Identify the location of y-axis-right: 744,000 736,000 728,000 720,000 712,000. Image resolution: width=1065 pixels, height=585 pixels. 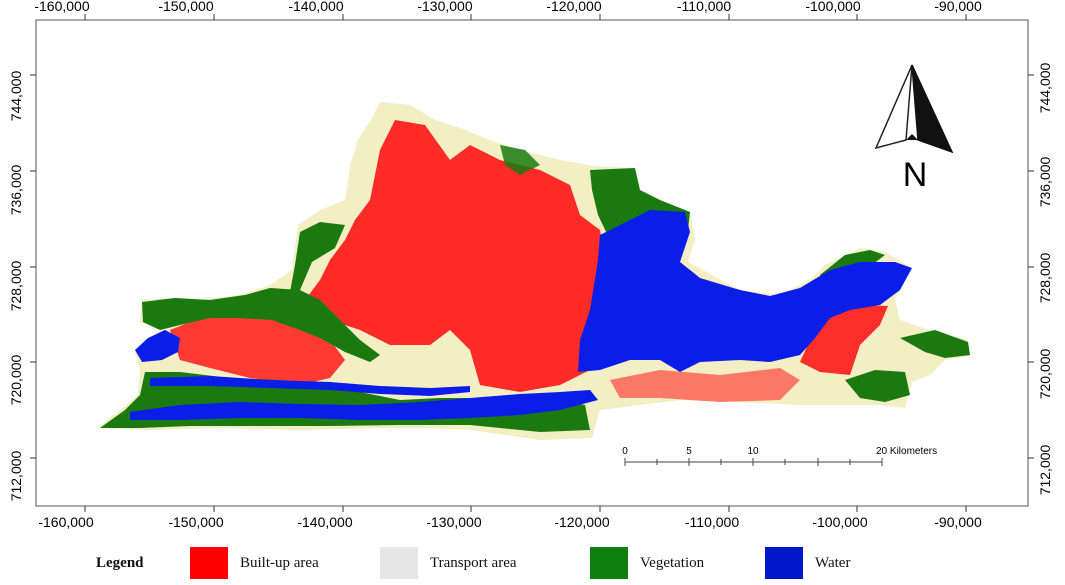
(1040, 278).